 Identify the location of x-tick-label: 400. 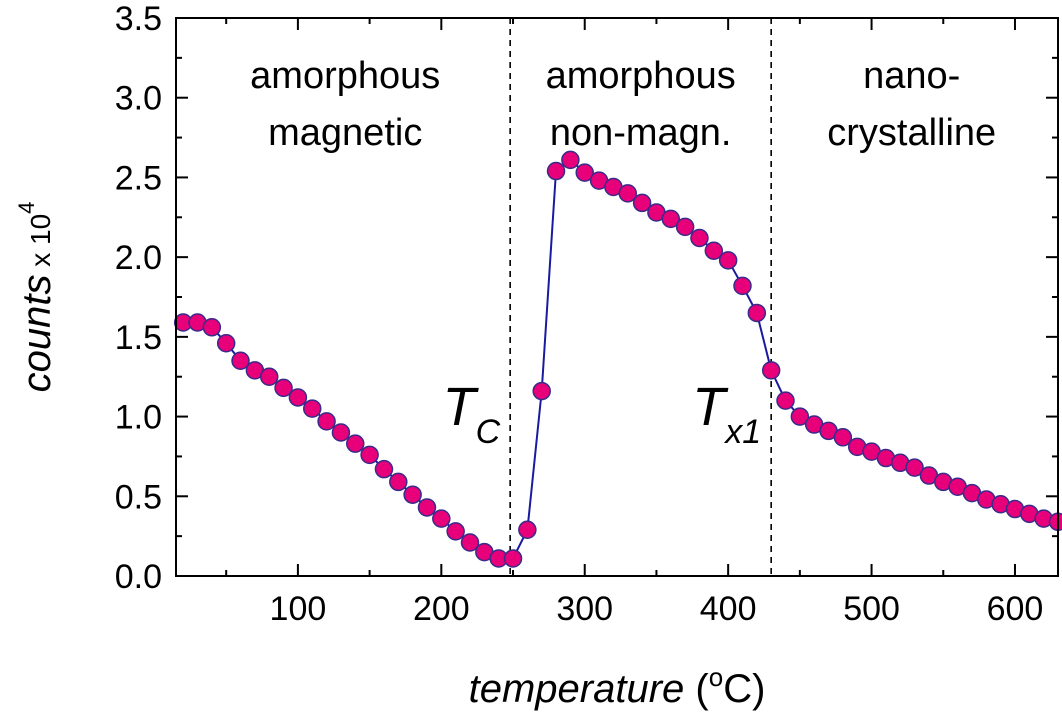
(728, 609).